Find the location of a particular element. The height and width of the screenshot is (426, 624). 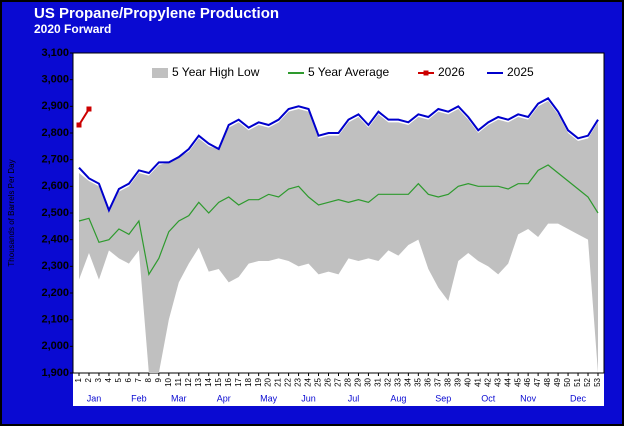

legend-swatch is located at coordinates (160, 73).